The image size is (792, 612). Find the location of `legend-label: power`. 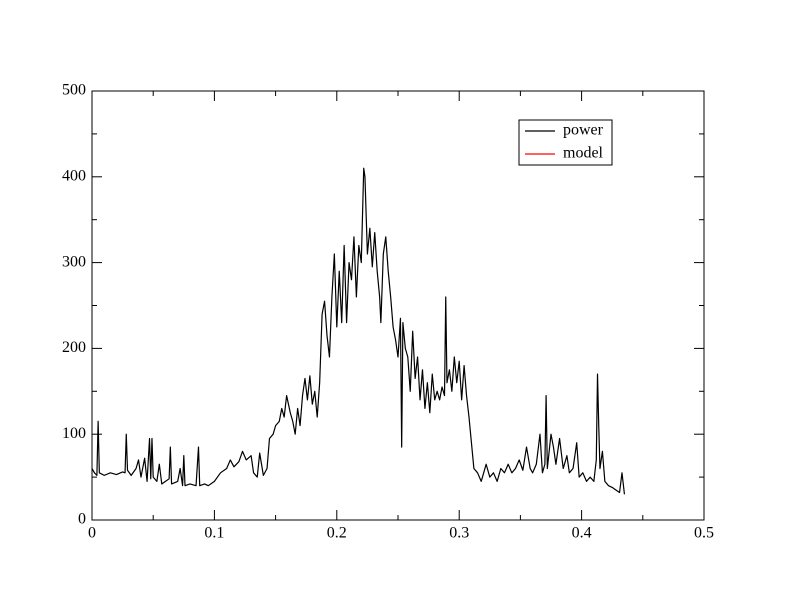

legend-label: power is located at coordinates (583, 130).